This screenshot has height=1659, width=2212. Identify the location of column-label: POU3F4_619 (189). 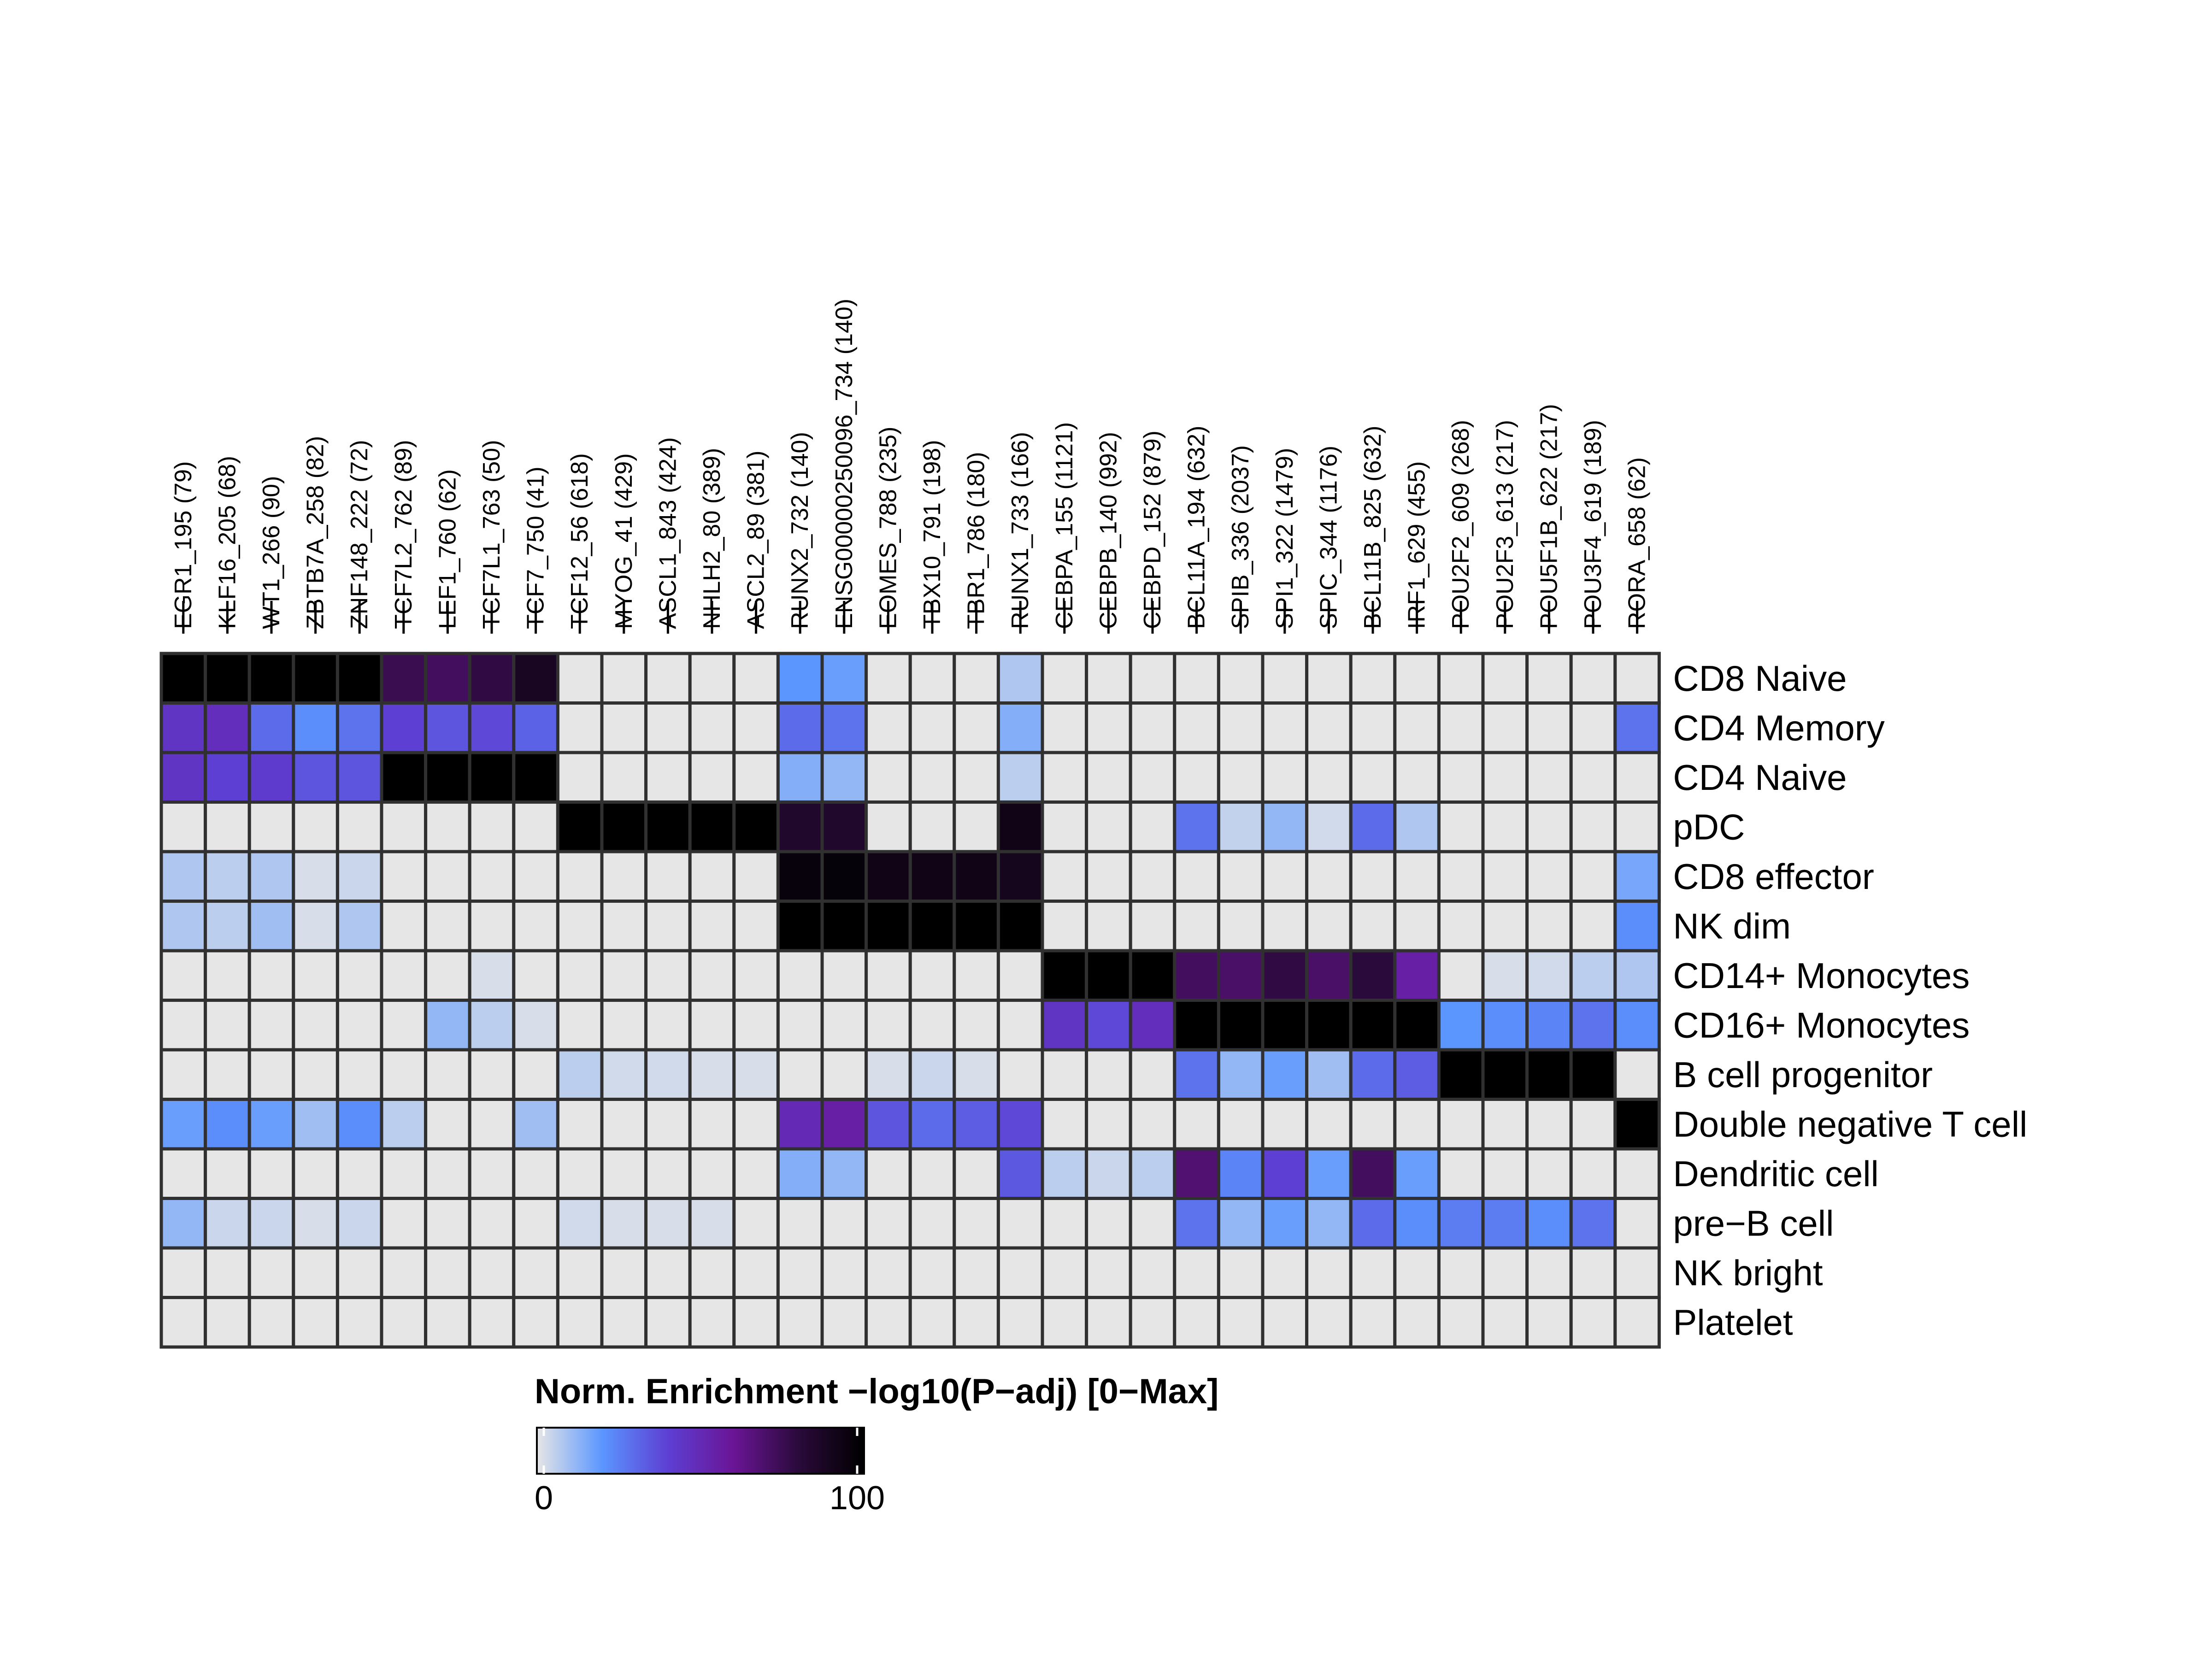
(1593, 524).